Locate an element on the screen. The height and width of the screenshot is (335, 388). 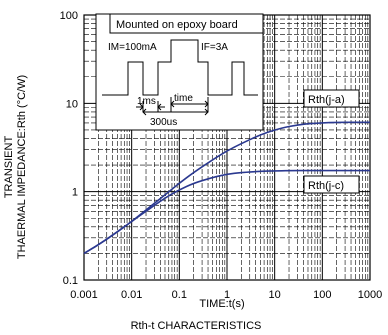
pulse-waveform is located at coordinates (180, 67).